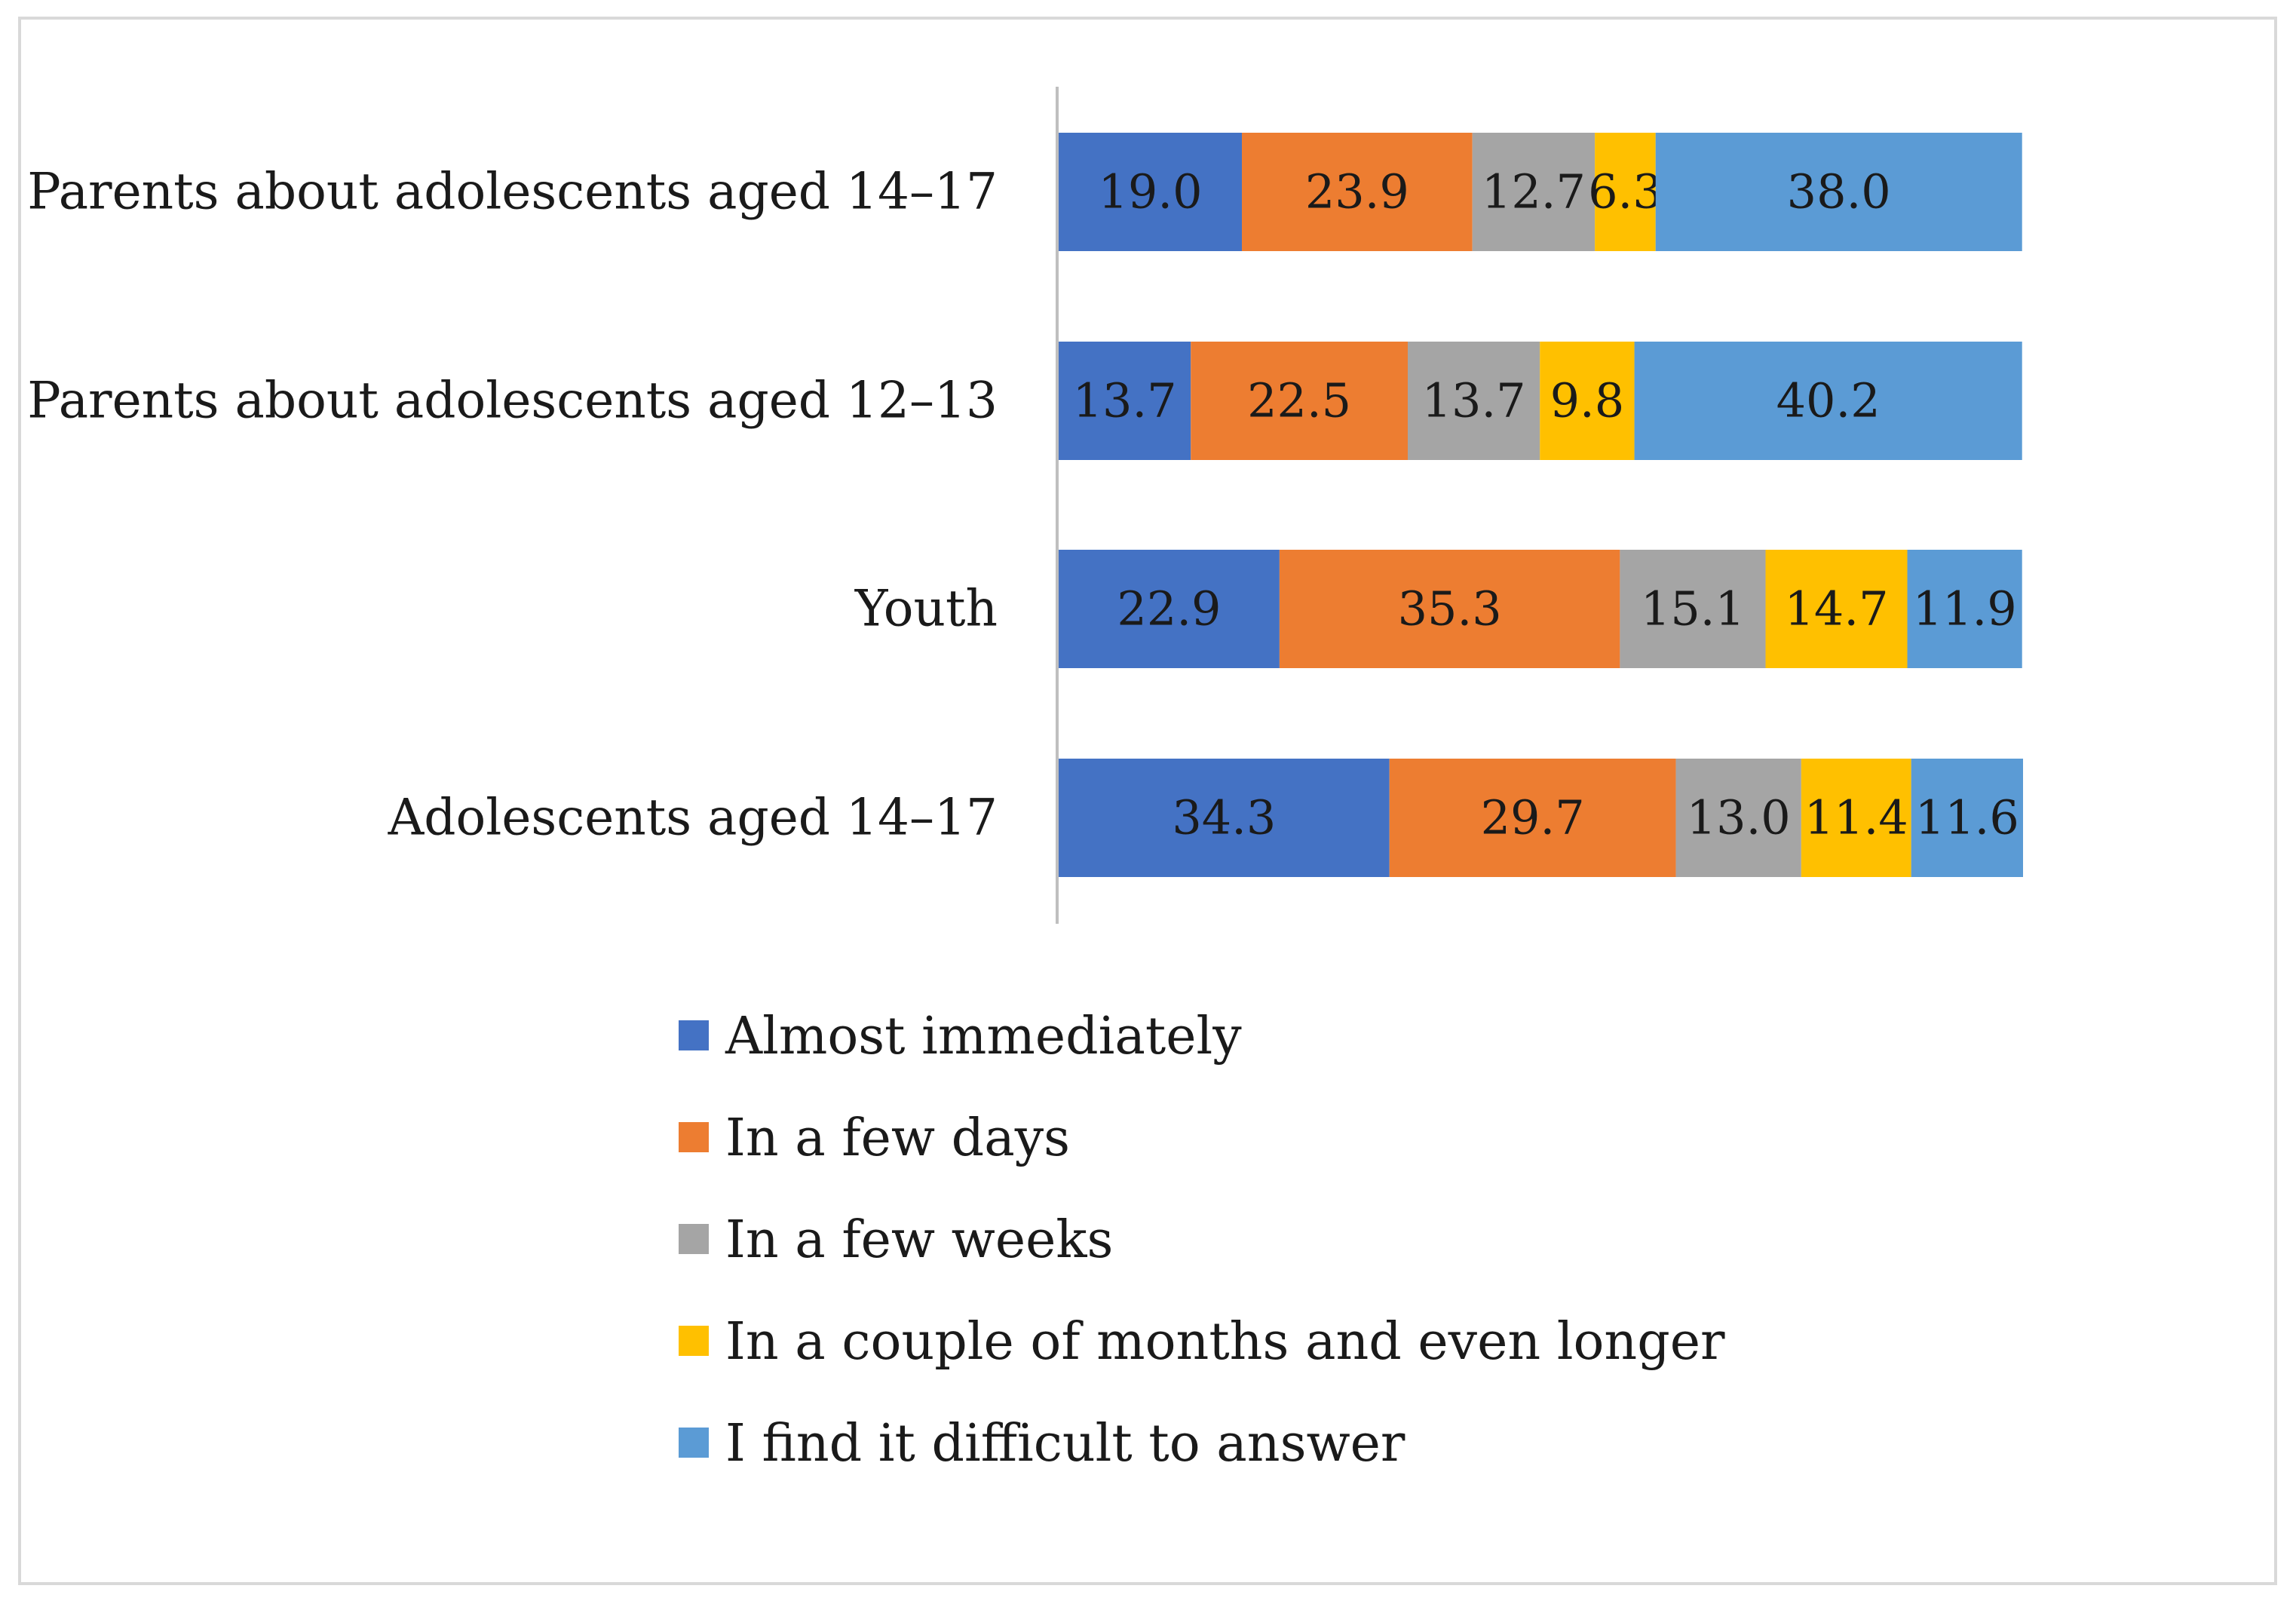  Describe the element at coordinates (512, 192) in the screenshot. I see `category-label-parents-about-adolescents-aged-14-17: Parents about adolescents aged 14–17` at that location.